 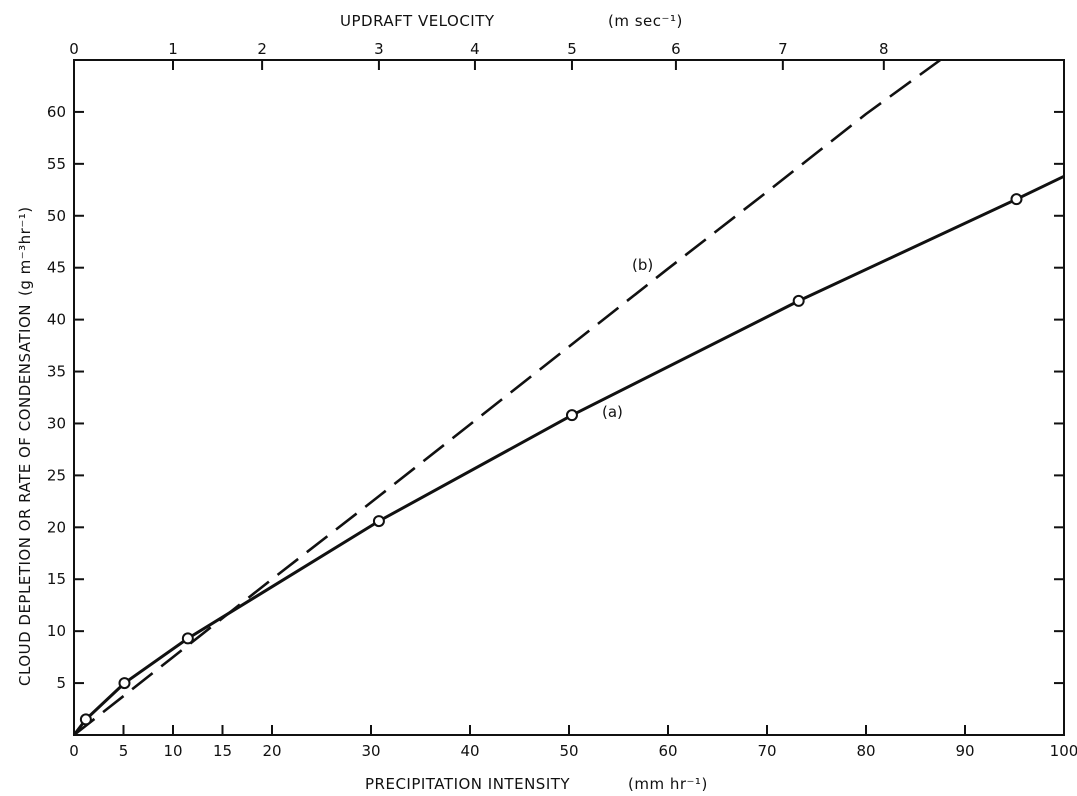 I want to click on top-axis-unit: (m sec⁻¹), so click(x=645, y=21).